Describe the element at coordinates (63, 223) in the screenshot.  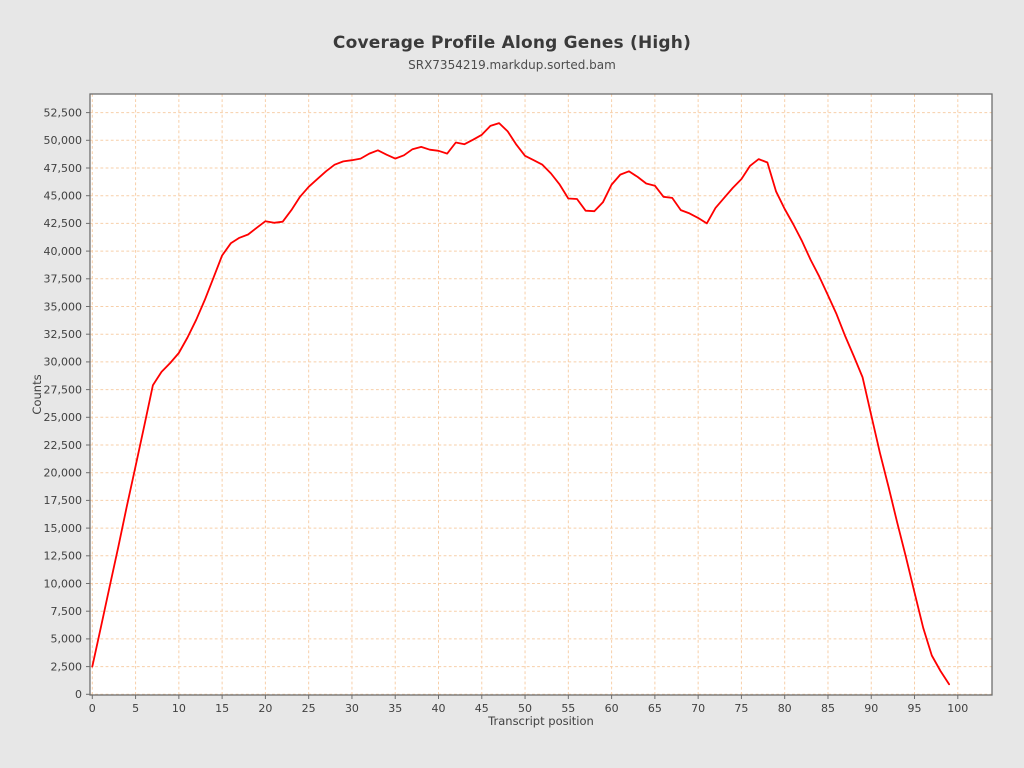
I see `y-tick-label: 42,500` at that location.